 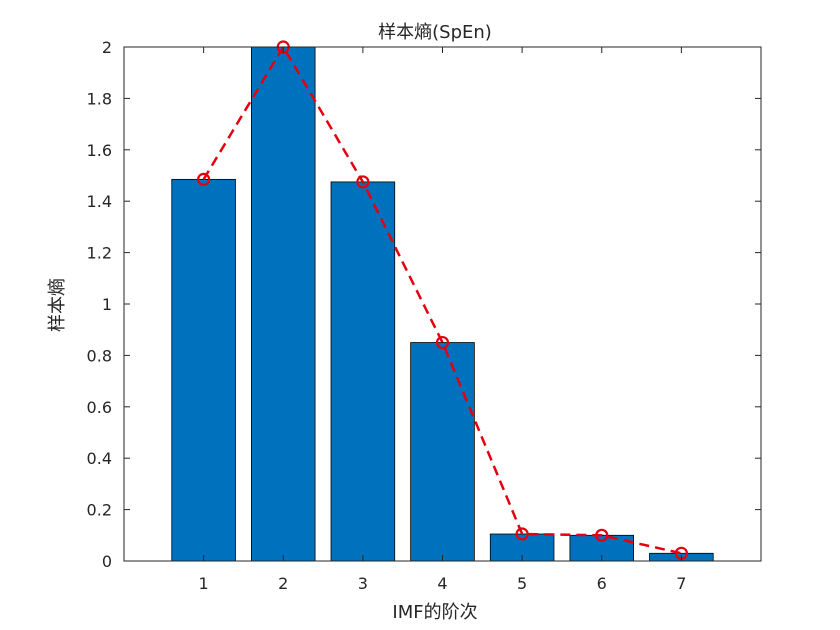 I want to click on y-tick-label: 0.2, so click(x=99, y=510).